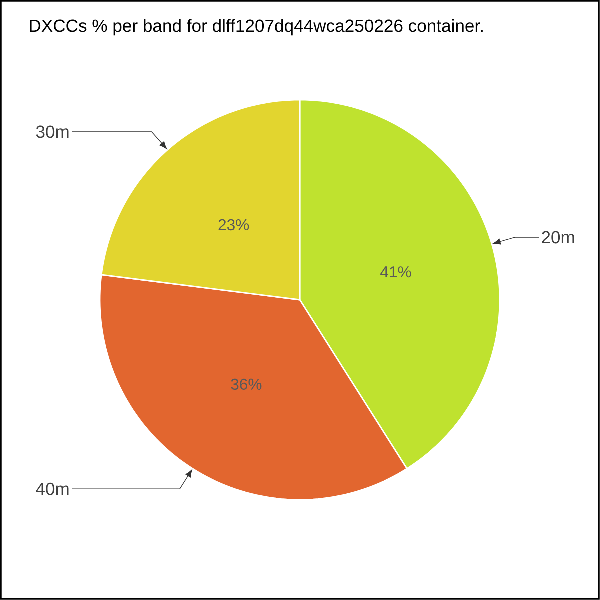 This screenshot has width=600, height=600. Describe the element at coordinates (52, 132) in the screenshot. I see `slice-label: 30m` at that location.